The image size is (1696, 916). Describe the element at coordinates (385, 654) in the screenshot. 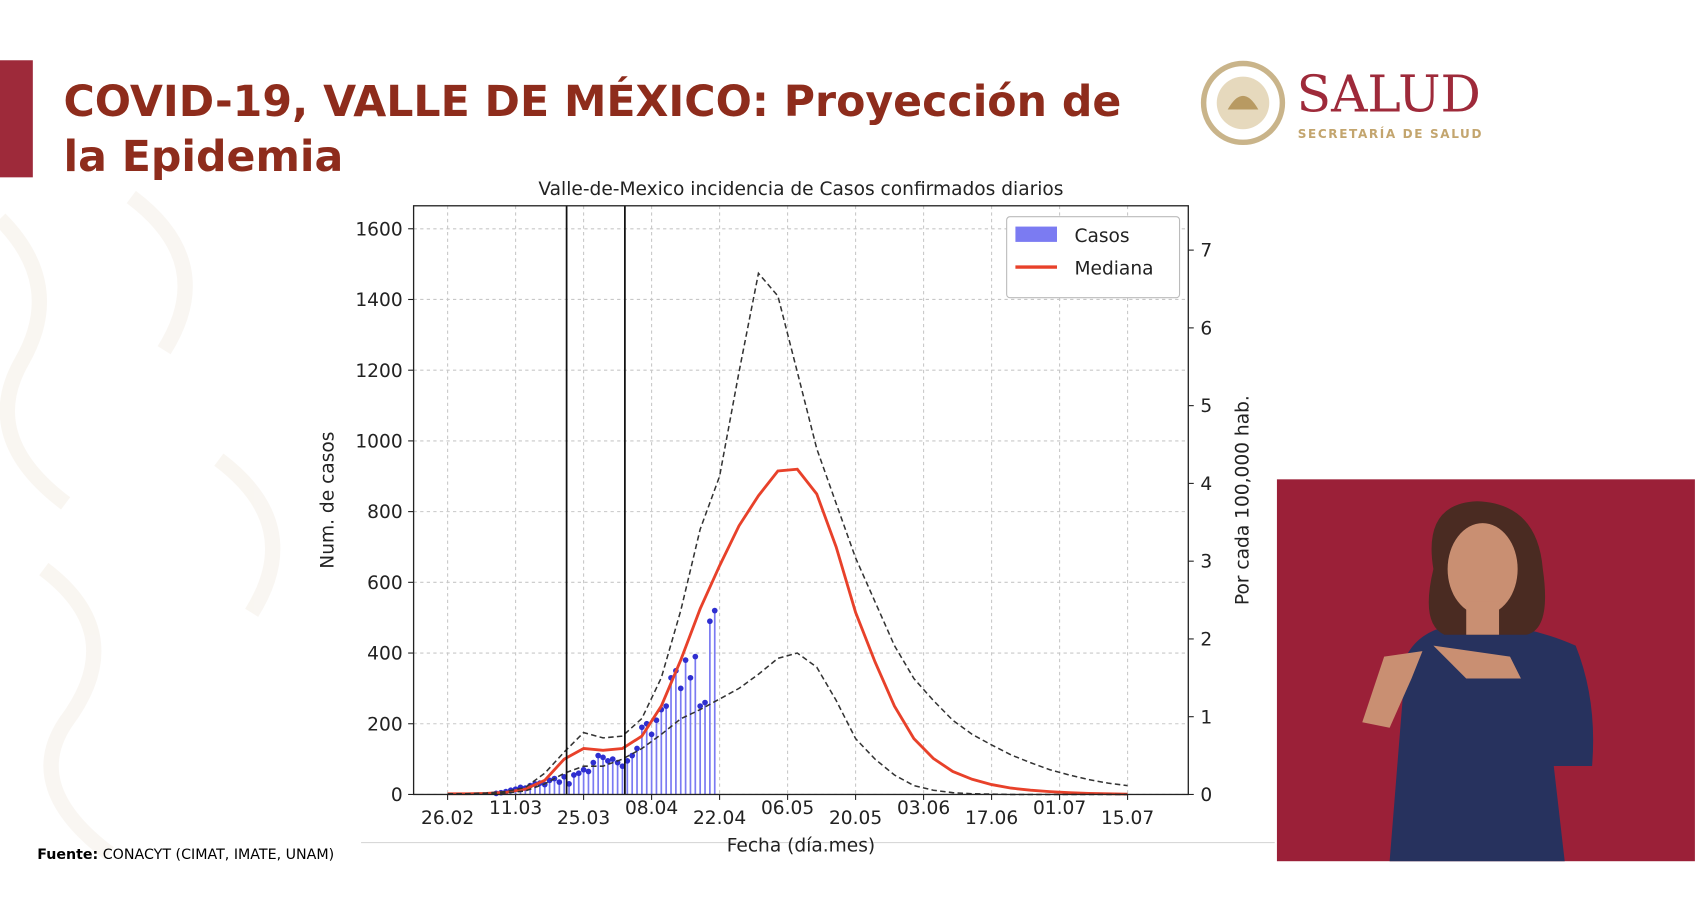

I see `y-tick-label: 400` at that location.